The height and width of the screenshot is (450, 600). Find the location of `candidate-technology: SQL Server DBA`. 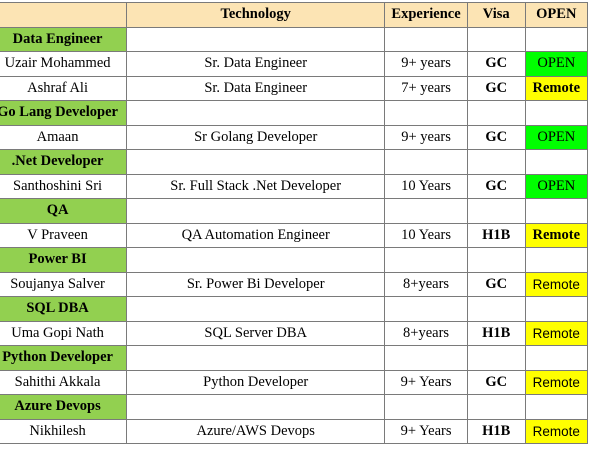

candidate-technology: SQL Server DBA is located at coordinates (256, 333).